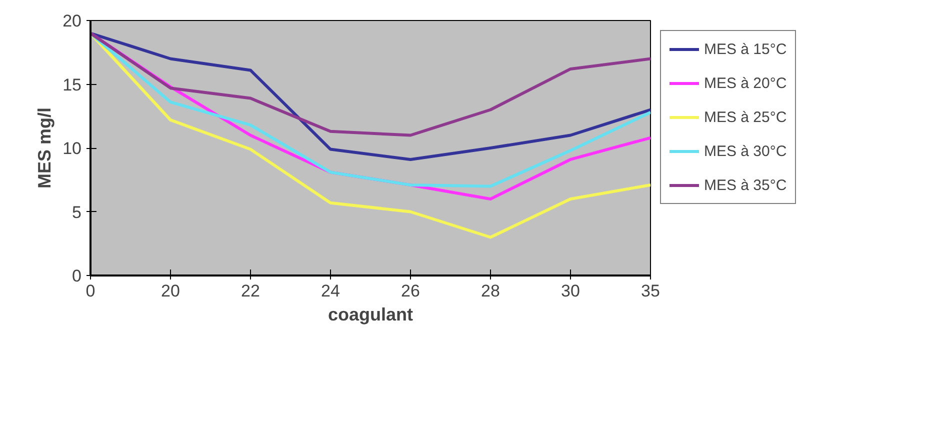 The image size is (948, 441). Describe the element at coordinates (77, 276) in the screenshot. I see `y-tick-label: 0` at that location.